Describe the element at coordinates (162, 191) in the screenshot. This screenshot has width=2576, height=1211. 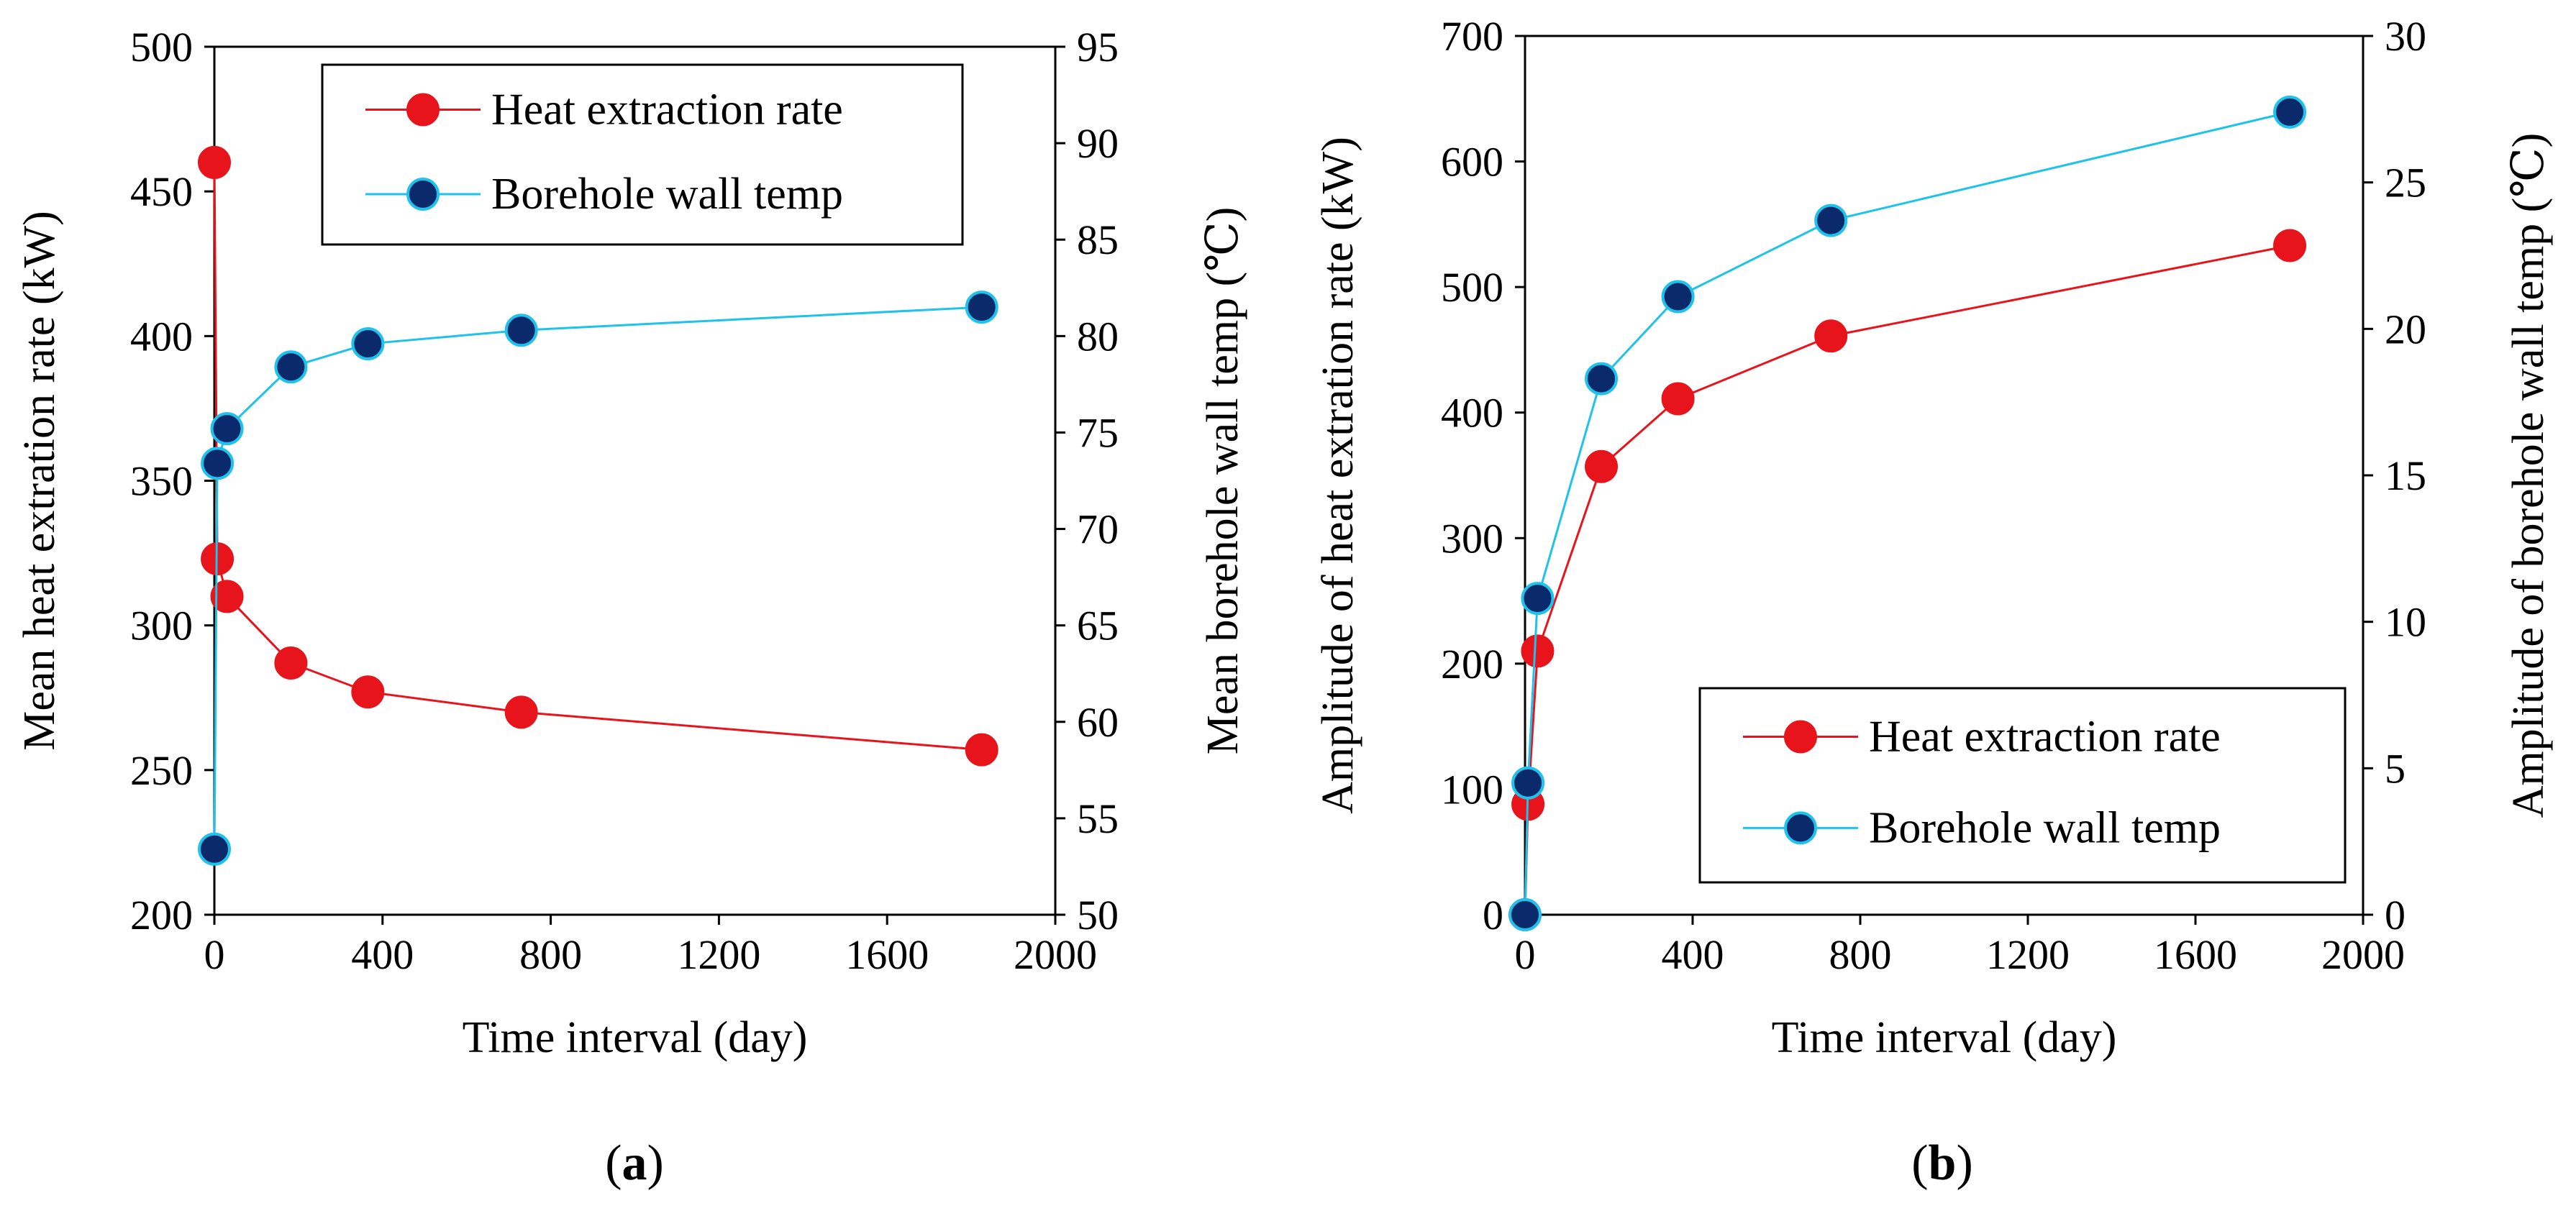
I see `y-left-tick-label: 450` at that location.